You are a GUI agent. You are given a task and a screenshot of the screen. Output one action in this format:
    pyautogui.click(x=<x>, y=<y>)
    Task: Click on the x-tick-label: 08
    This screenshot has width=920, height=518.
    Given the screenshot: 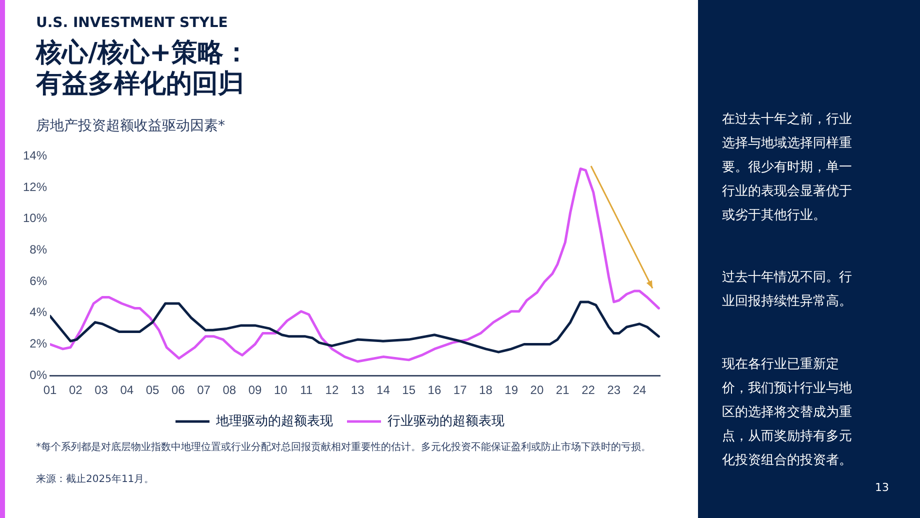 What is the action you would take?
    pyautogui.click(x=229, y=390)
    